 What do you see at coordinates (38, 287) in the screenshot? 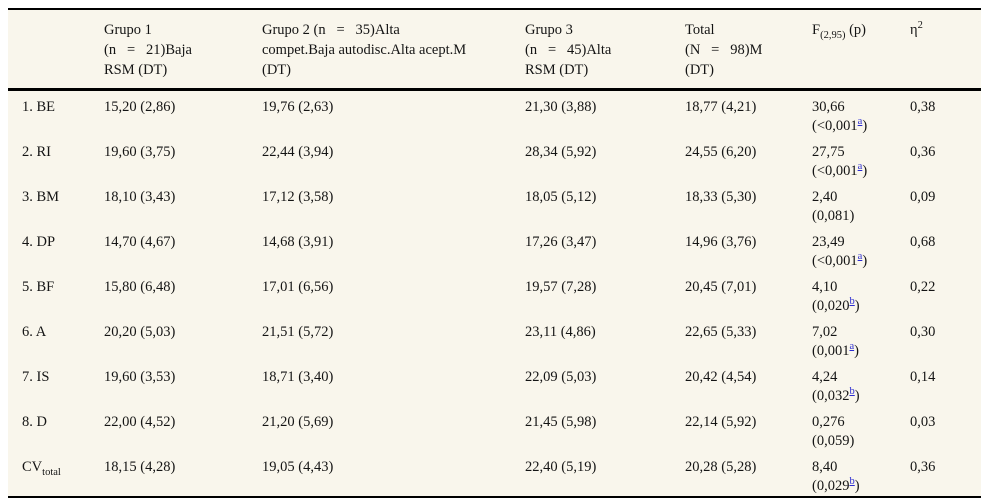
I see `row-label: 5. BF` at bounding box center [38, 287].